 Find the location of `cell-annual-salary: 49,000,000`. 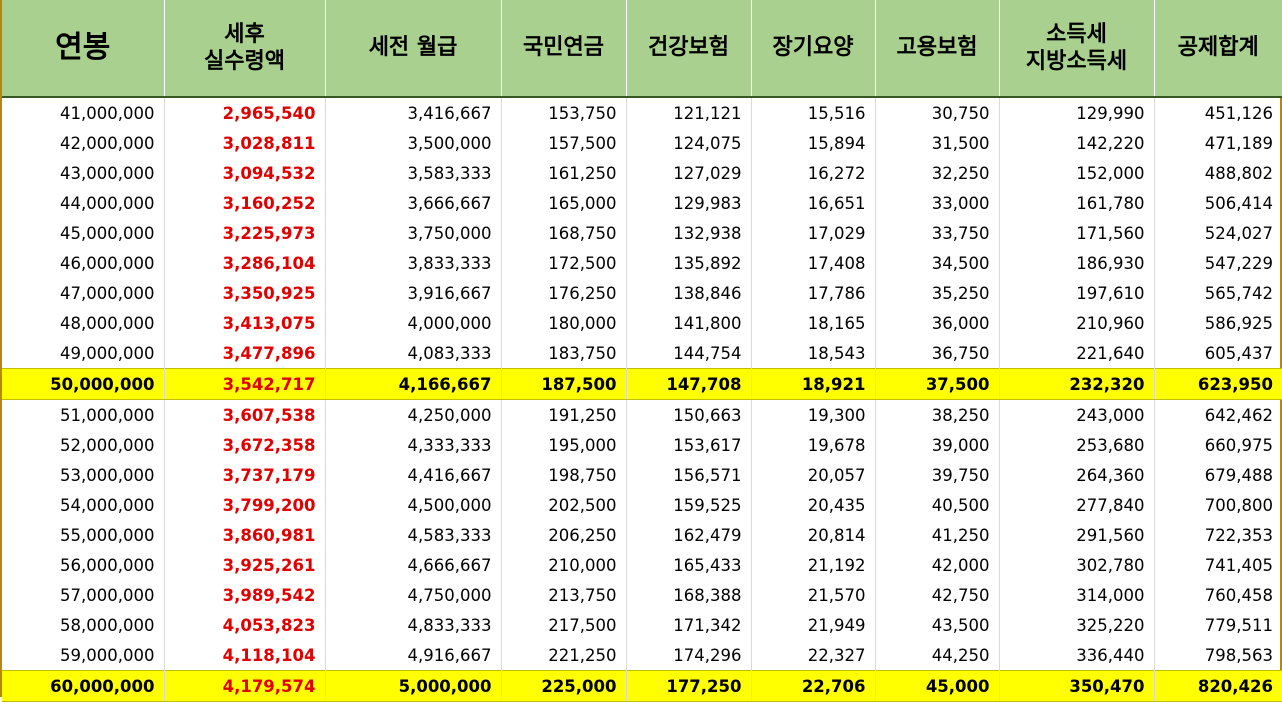

cell-annual-salary: 49,000,000 is located at coordinates (83, 353).